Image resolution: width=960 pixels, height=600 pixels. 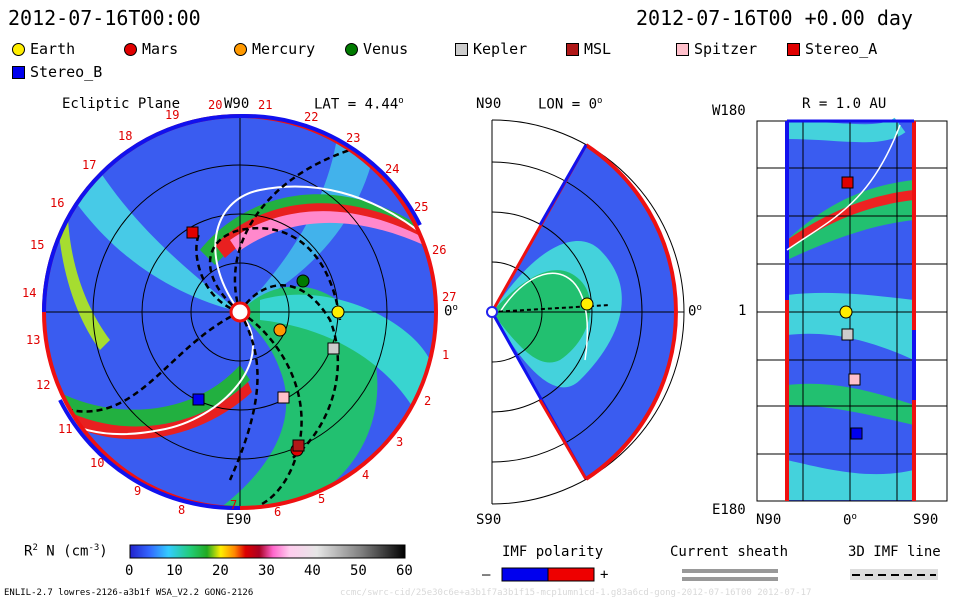 What do you see at coordinates (695, 311) in the screenshot?
I see `meridional-right-label: 0o` at bounding box center [695, 311].